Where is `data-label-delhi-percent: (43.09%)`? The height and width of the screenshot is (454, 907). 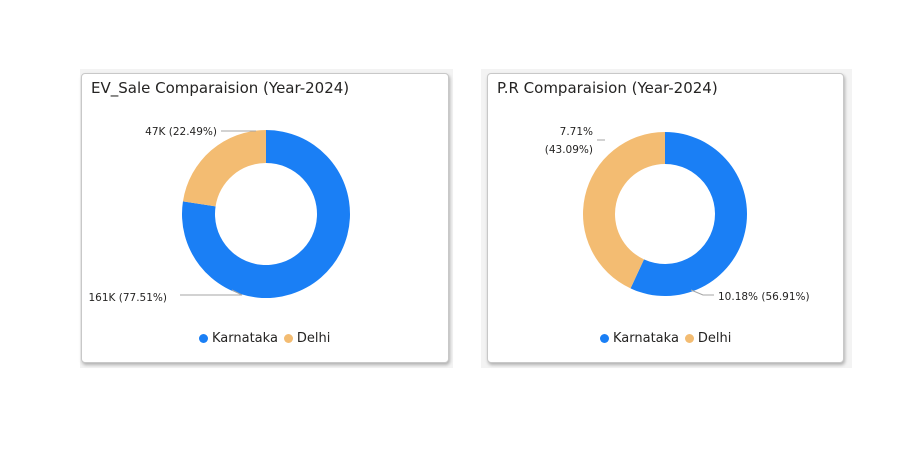
data-label-delhi-percent: (43.09%) is located at coordinates (569, 150).